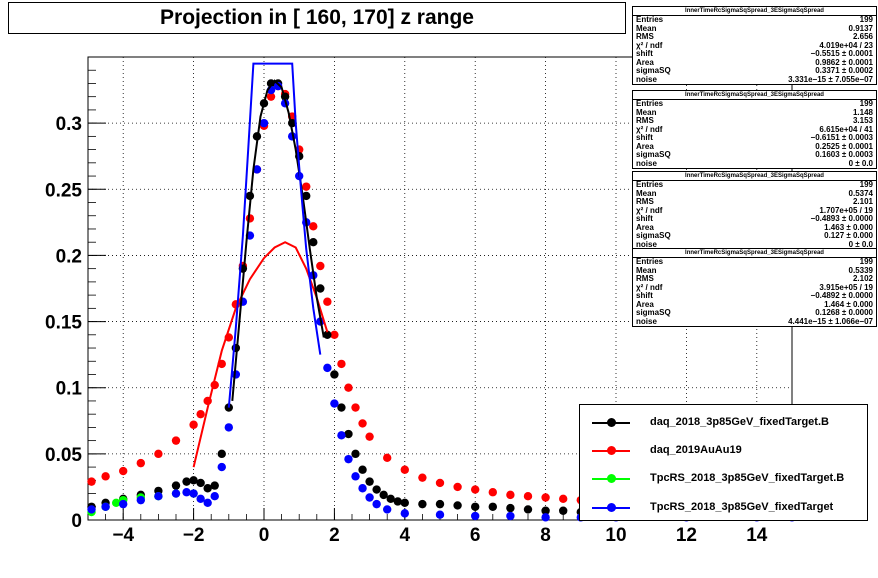  What do you see at coordinates (754, 271) in the screenshot?
I see `stats-row: Mean 0.5339` at bounding box center [754, 271].